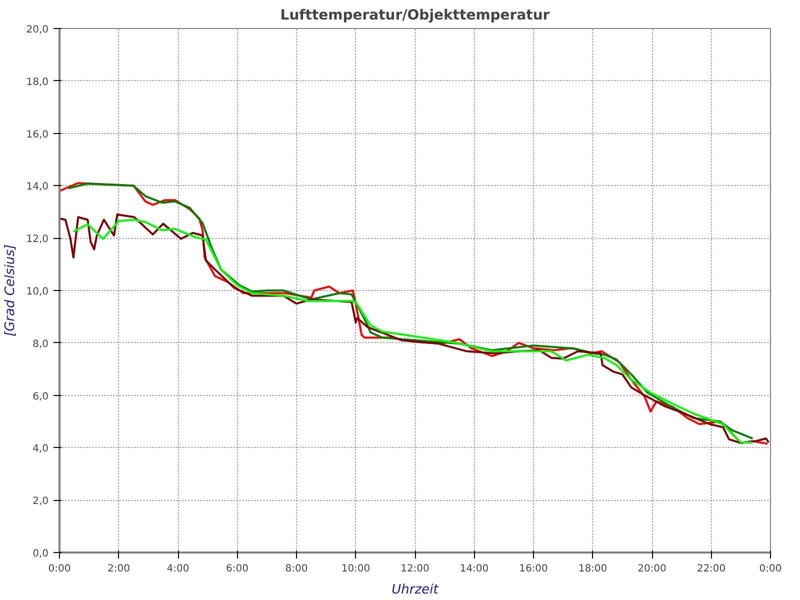 This screenshot has height=600, width=800. Describe the element at coordinates (652, 569) in the screenshot. I see `x-tick-label: 20:00` at that location.